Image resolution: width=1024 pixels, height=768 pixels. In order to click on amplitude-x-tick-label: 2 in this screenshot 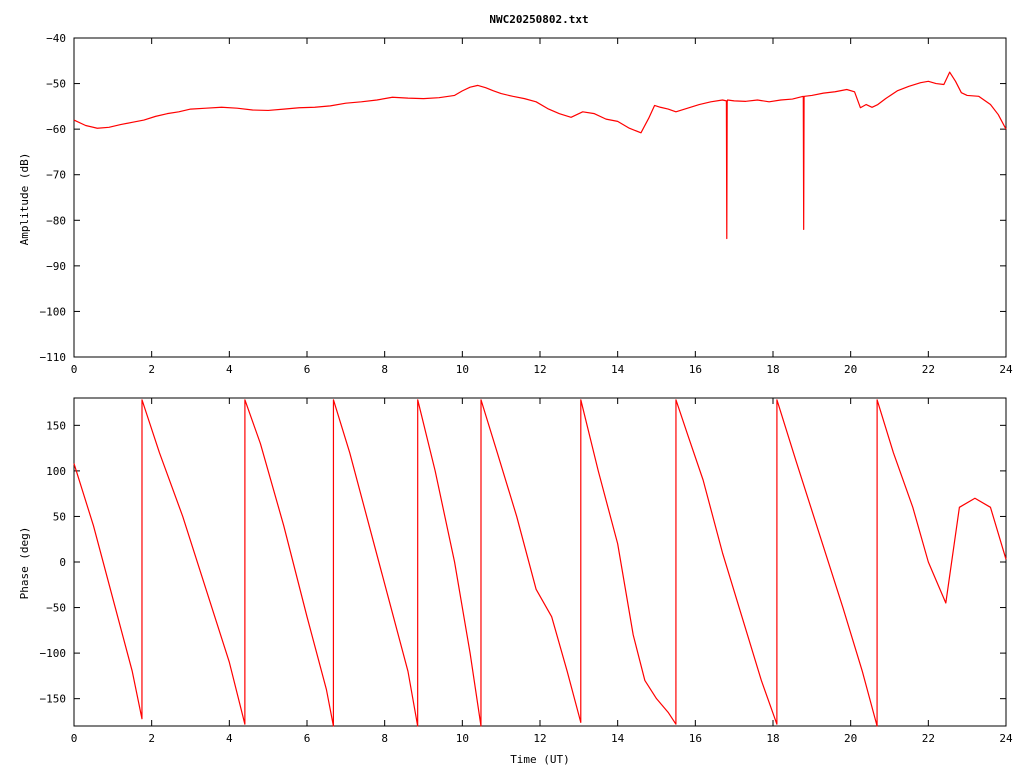, I will do `click(151, 369)`.